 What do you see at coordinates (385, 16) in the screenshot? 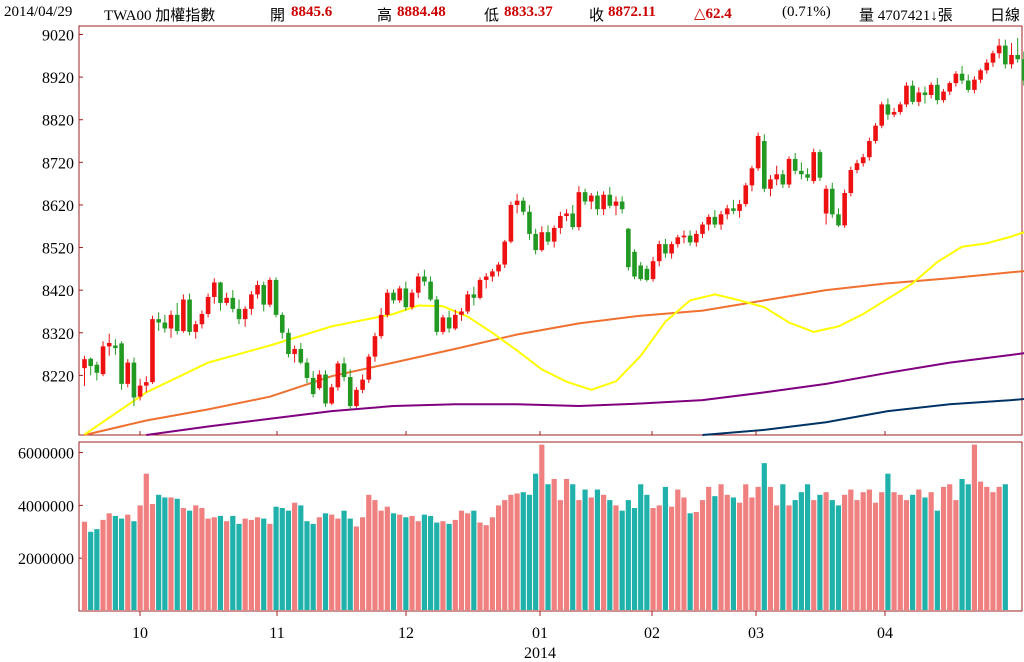
I see `high-label: 高` at bounding box center [385, 16].